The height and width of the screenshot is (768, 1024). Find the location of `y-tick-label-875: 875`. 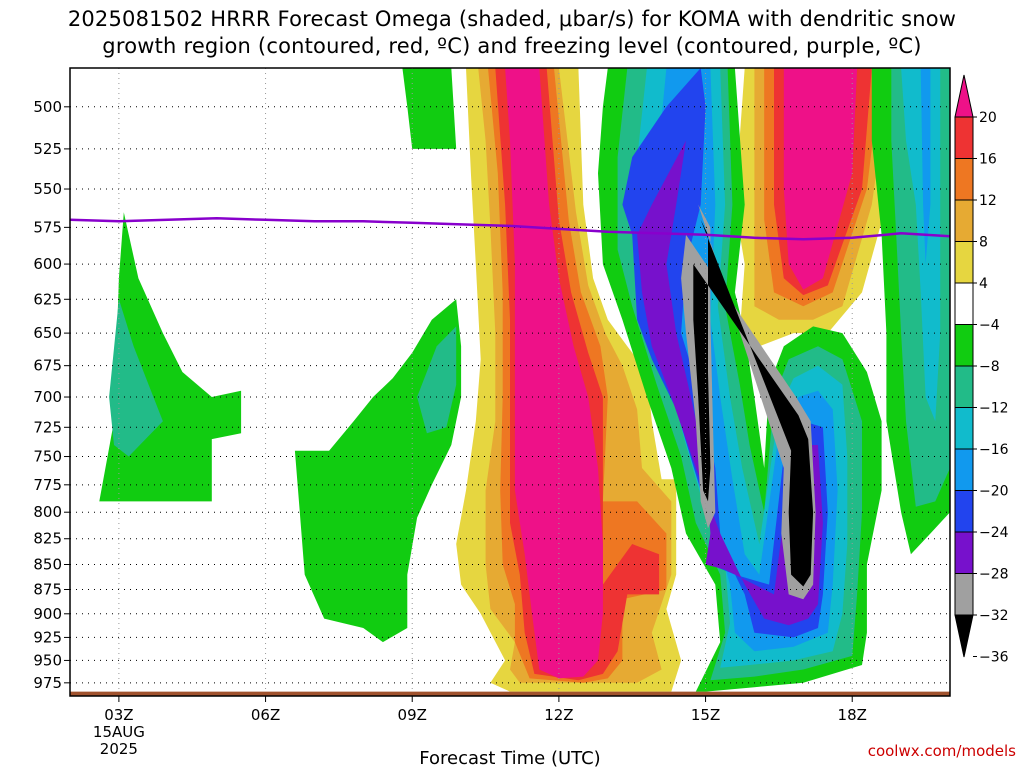

y-tick-label-875: 875 is located at coordinates (47, 589).